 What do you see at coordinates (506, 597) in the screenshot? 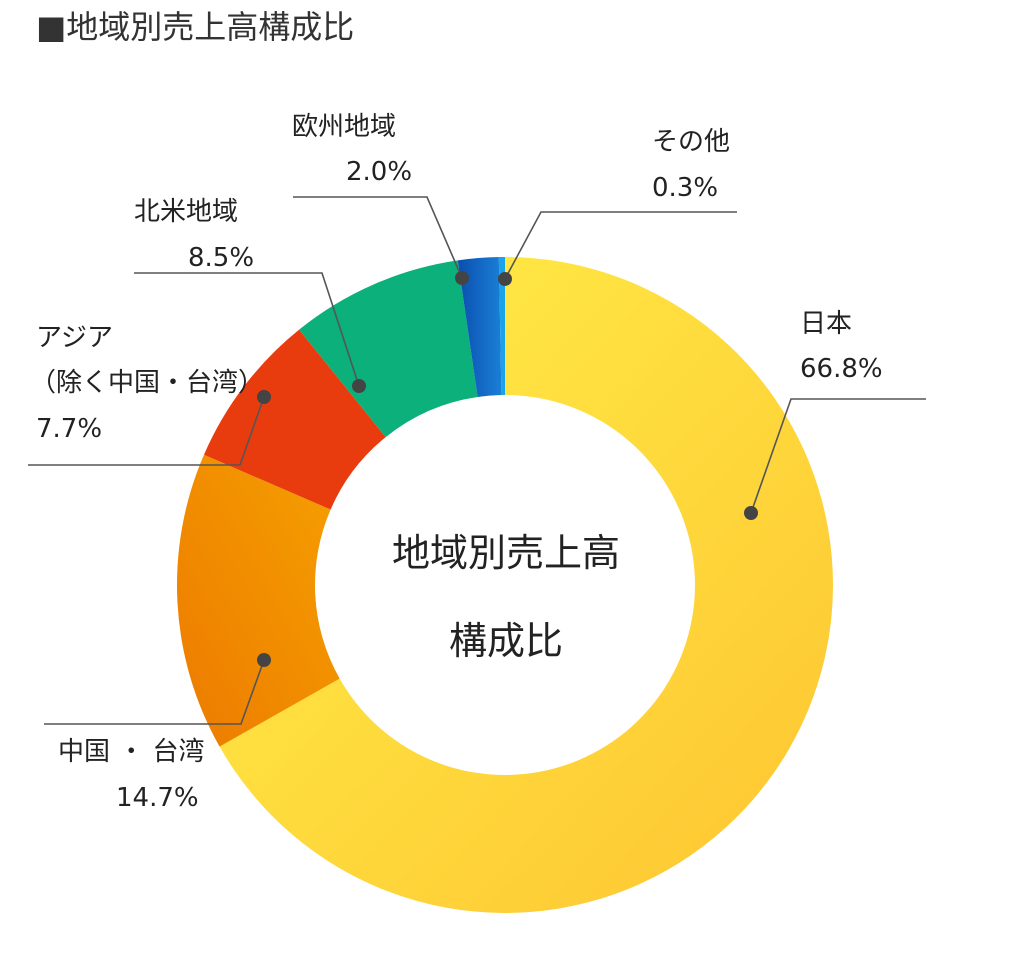
I see `center-label: 地域別売上高 構成比` at bounding box center [506, 597].